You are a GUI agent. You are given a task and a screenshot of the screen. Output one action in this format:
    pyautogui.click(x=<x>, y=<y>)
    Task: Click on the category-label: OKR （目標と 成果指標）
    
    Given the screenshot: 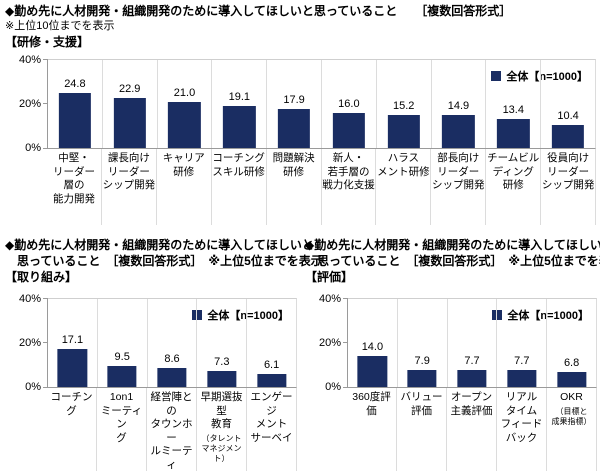 What is the action you would take?
    pyautogui.click(x=571, y=429)
    